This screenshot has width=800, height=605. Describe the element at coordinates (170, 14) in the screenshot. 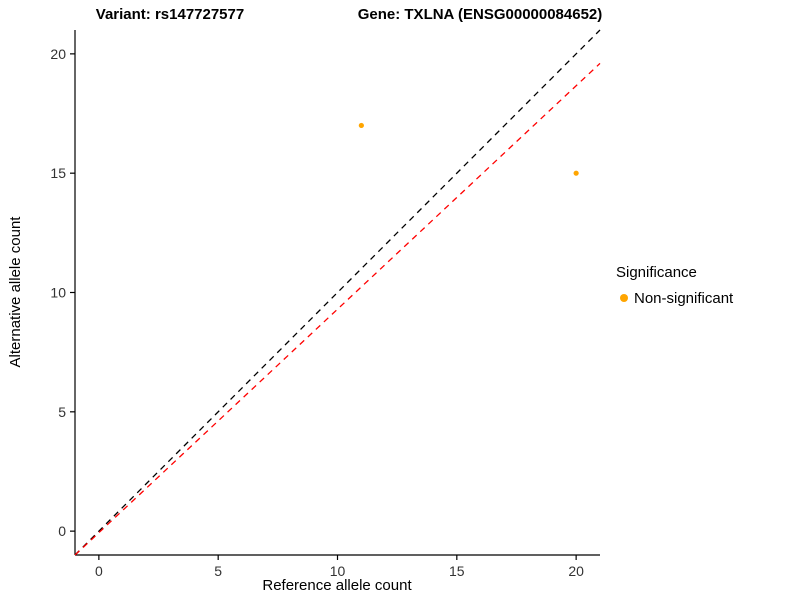

I see `plot-title-variant: Variant: rs147727577` at that location.